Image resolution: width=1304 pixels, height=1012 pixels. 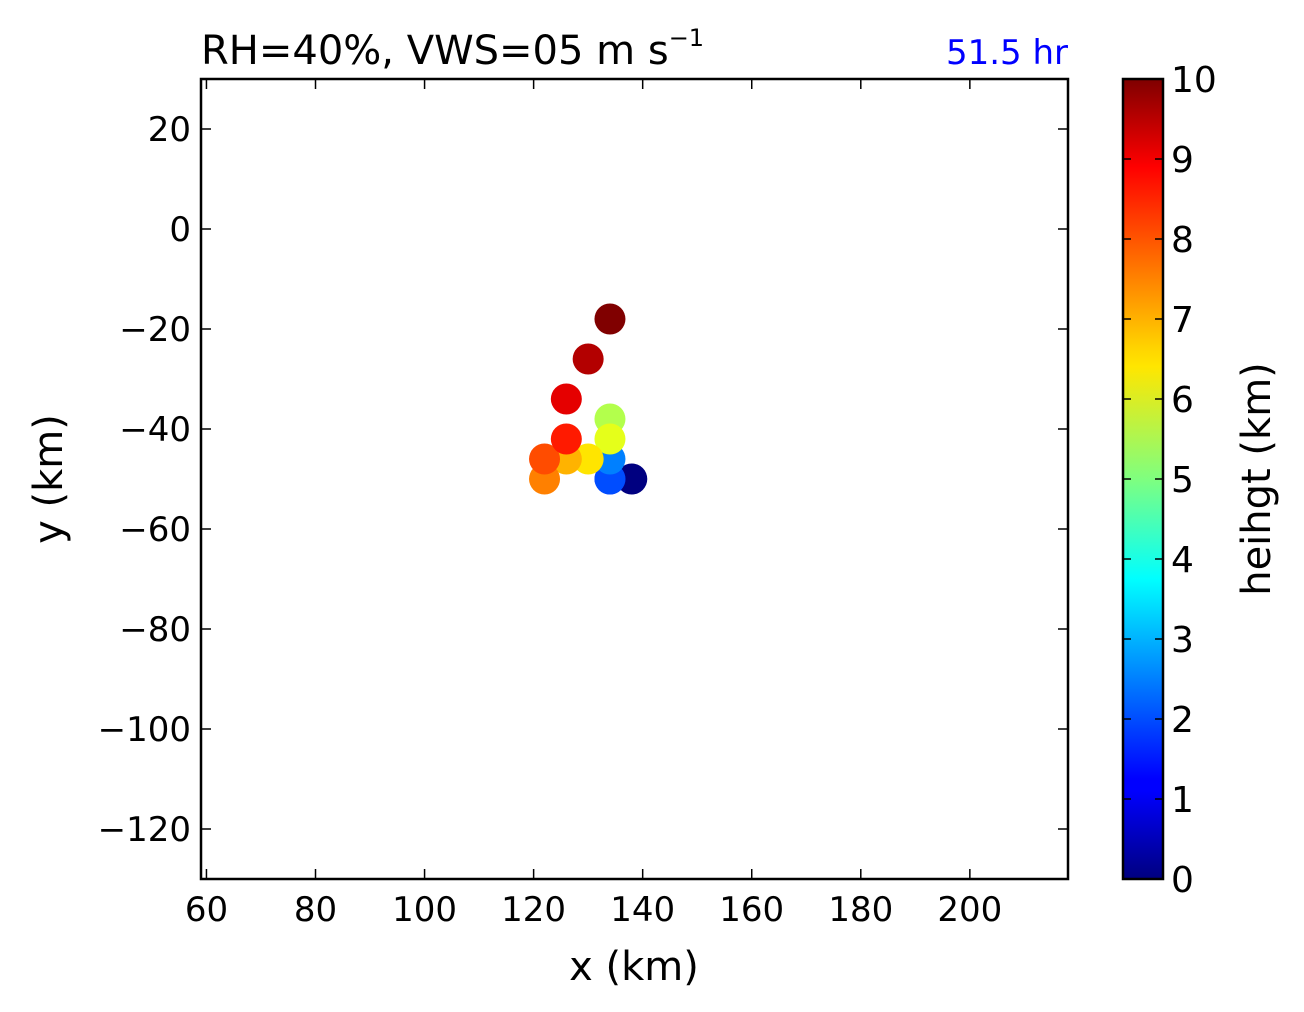 What do you see at coordinates (1182, 880) in the screenshot?
I see `colorbar-tick-label: 0` at bounding box center [1182, 880].